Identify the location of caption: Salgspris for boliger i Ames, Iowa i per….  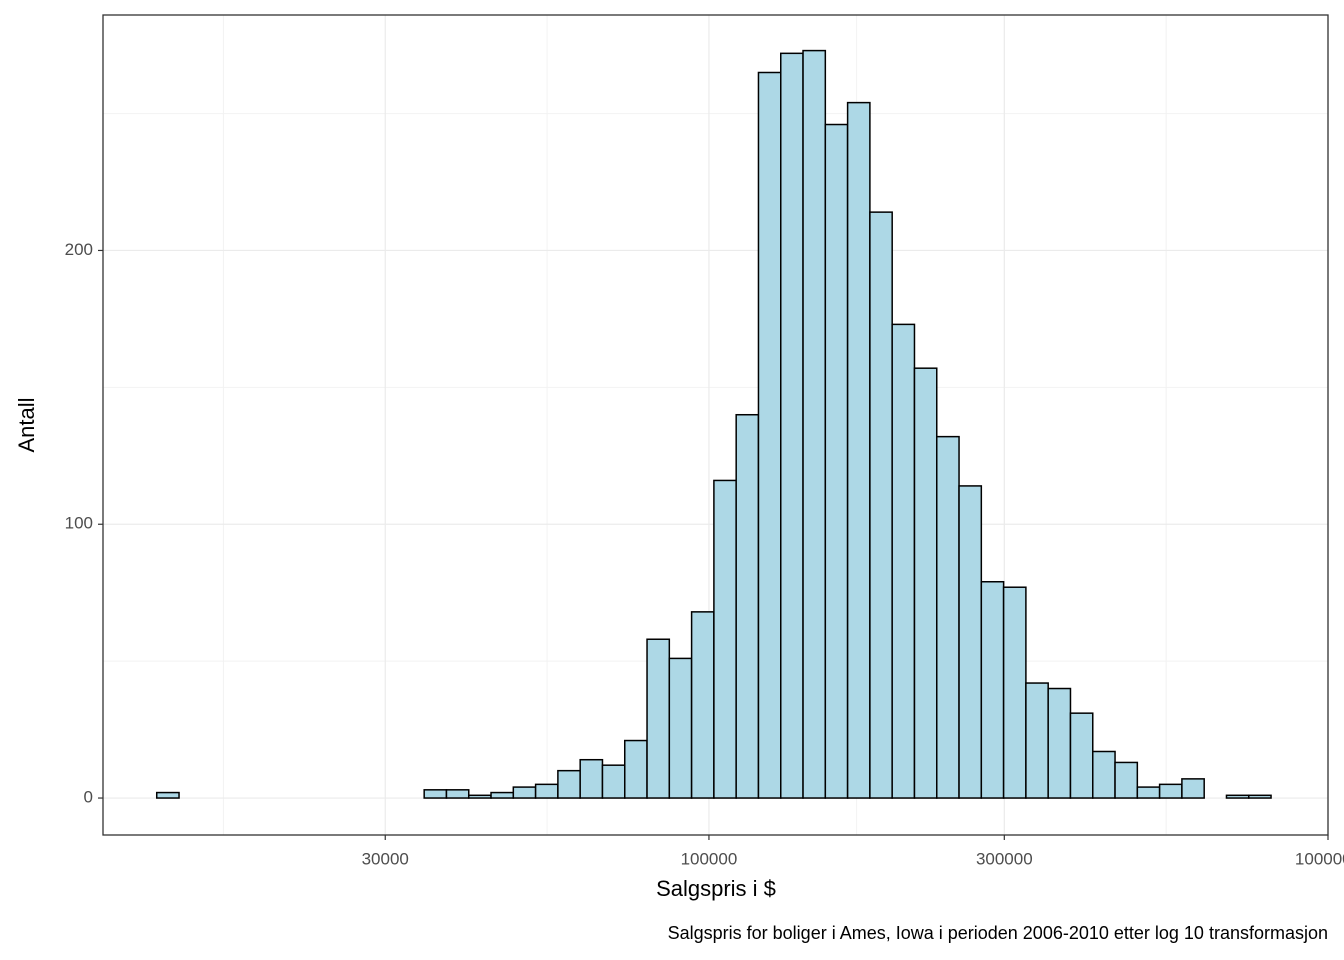
(998, 933).